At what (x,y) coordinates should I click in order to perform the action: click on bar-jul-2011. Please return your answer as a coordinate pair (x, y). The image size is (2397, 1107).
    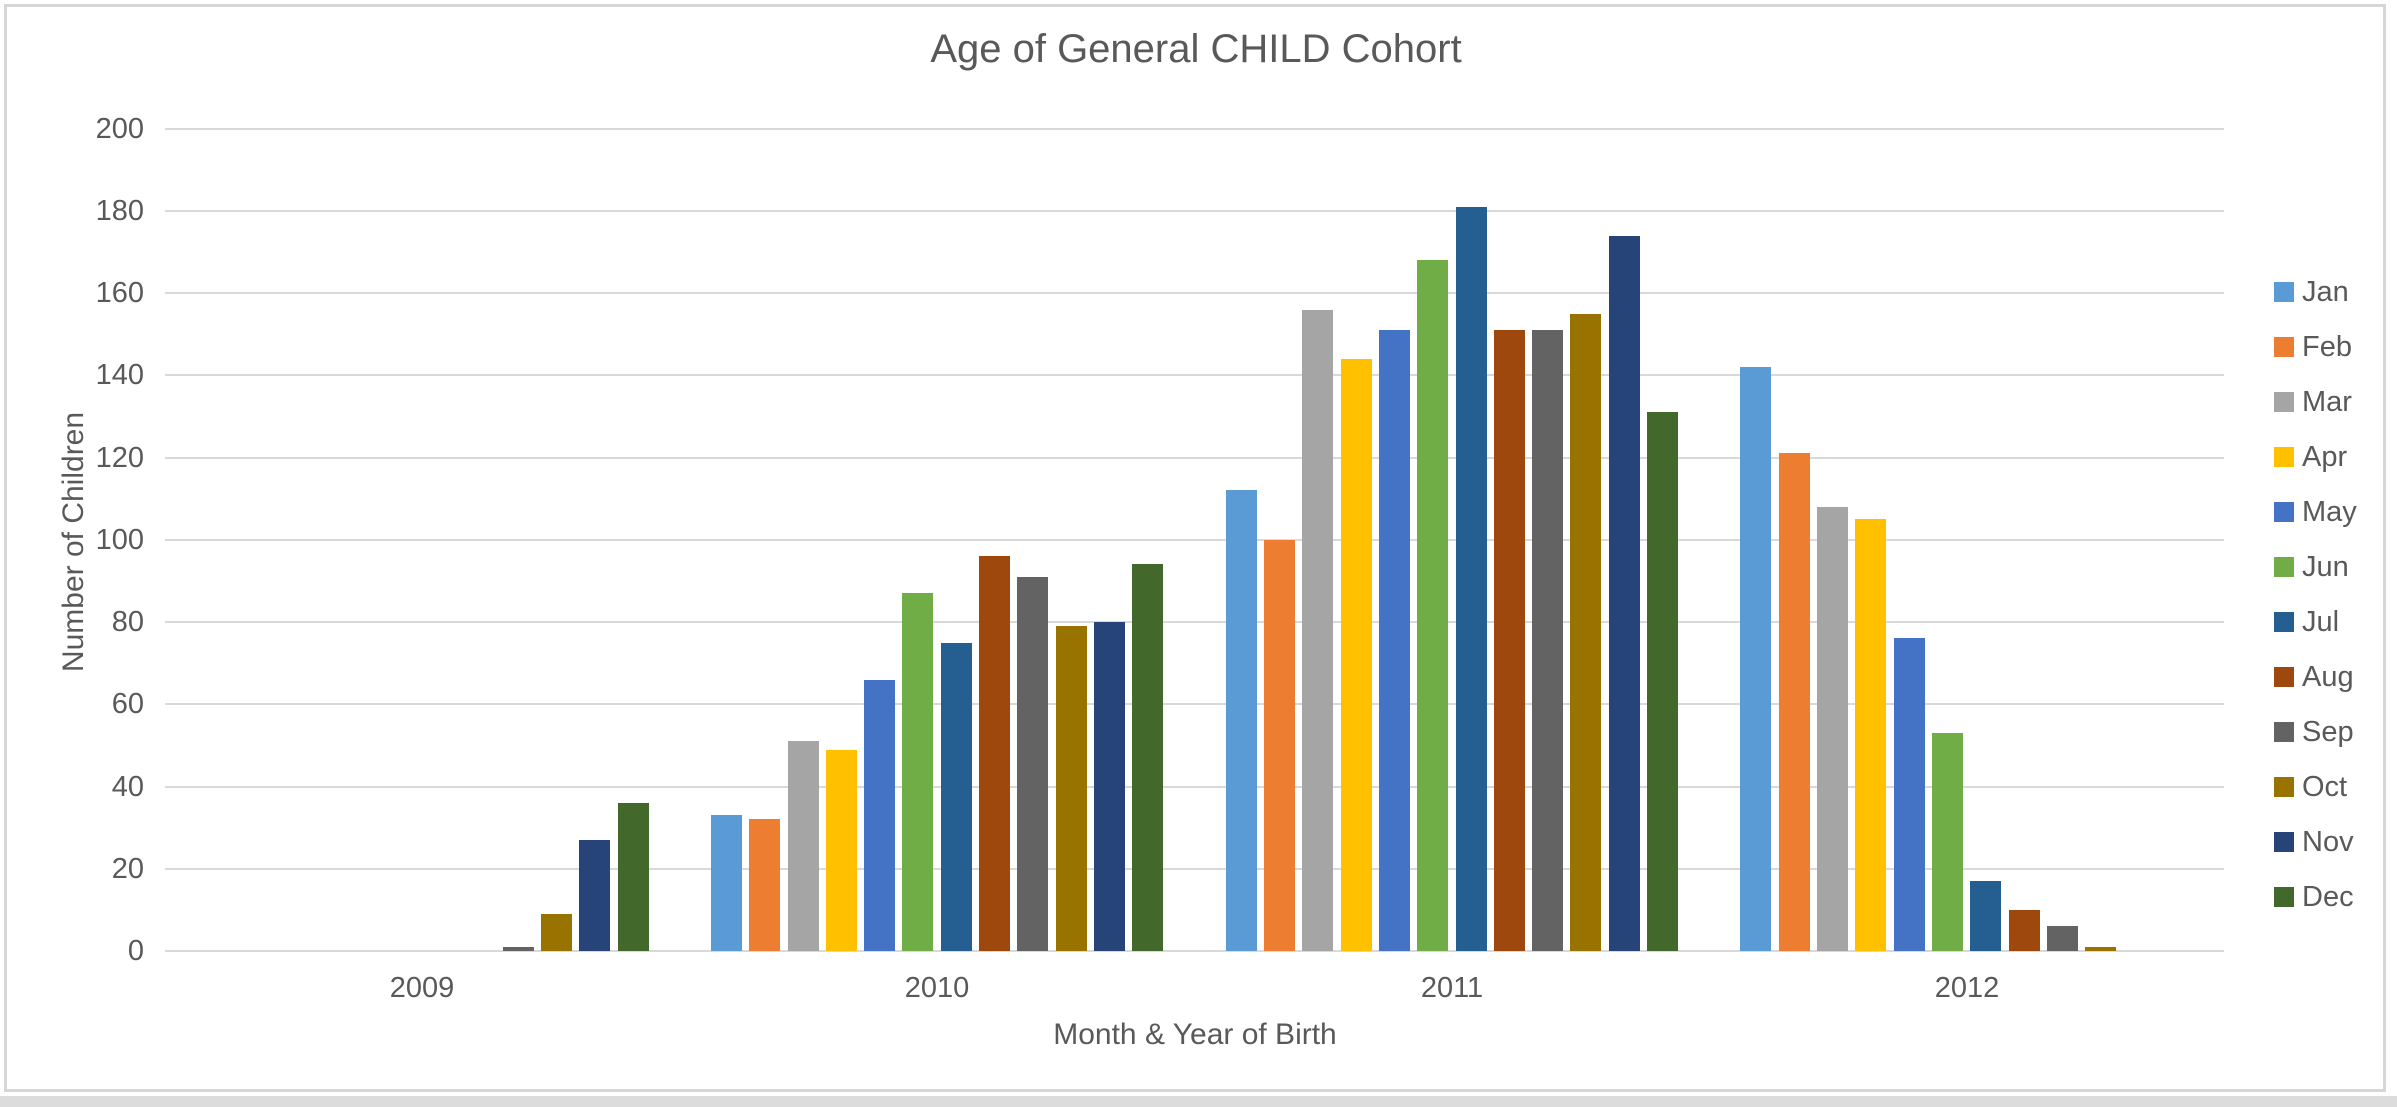
    Looking at the image, I should click on (1471, 579).